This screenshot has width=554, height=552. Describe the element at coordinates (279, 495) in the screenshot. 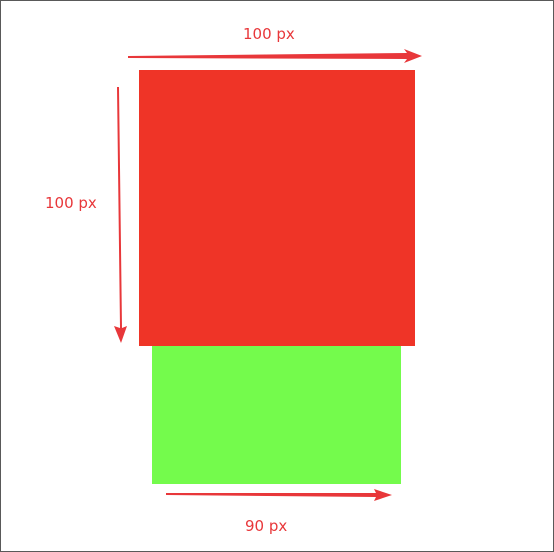

I see `bottom-width-arrow` at that location.